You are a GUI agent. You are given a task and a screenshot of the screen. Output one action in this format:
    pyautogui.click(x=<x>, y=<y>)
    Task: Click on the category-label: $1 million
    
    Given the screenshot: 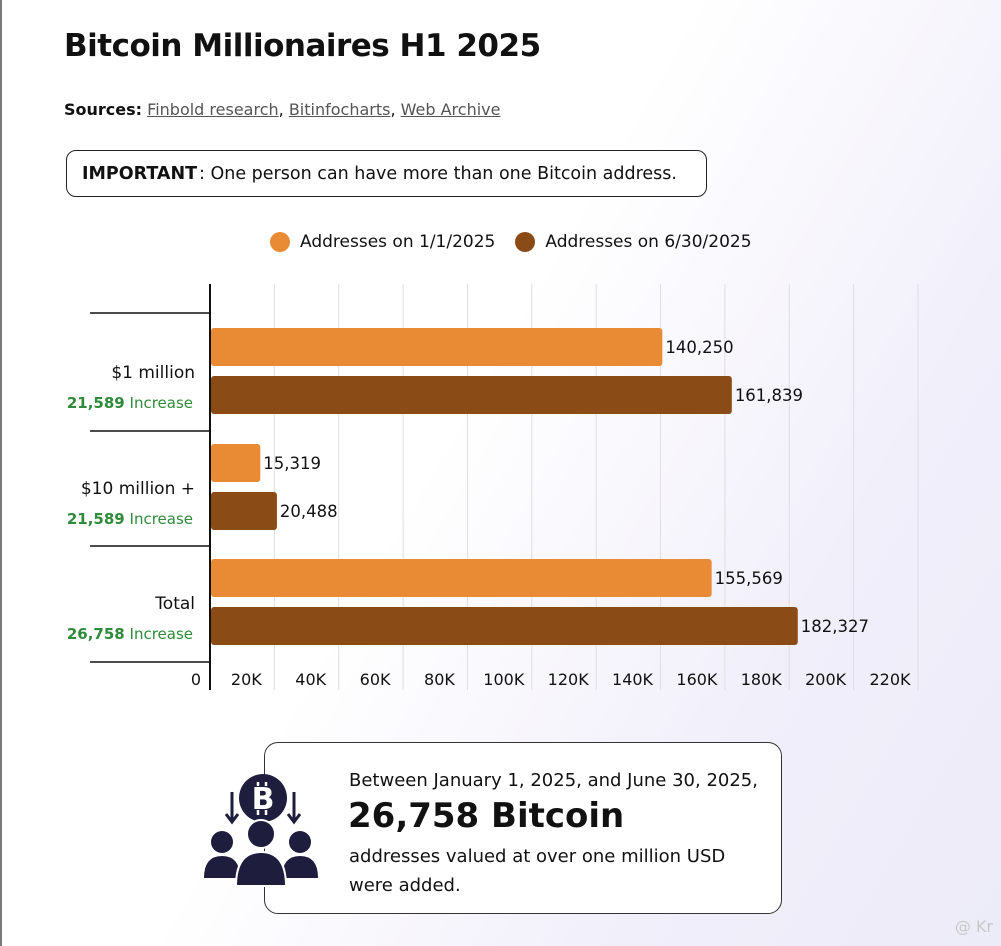 What is the action you would take?
    pyautogui.click(x=153, y=373)
    